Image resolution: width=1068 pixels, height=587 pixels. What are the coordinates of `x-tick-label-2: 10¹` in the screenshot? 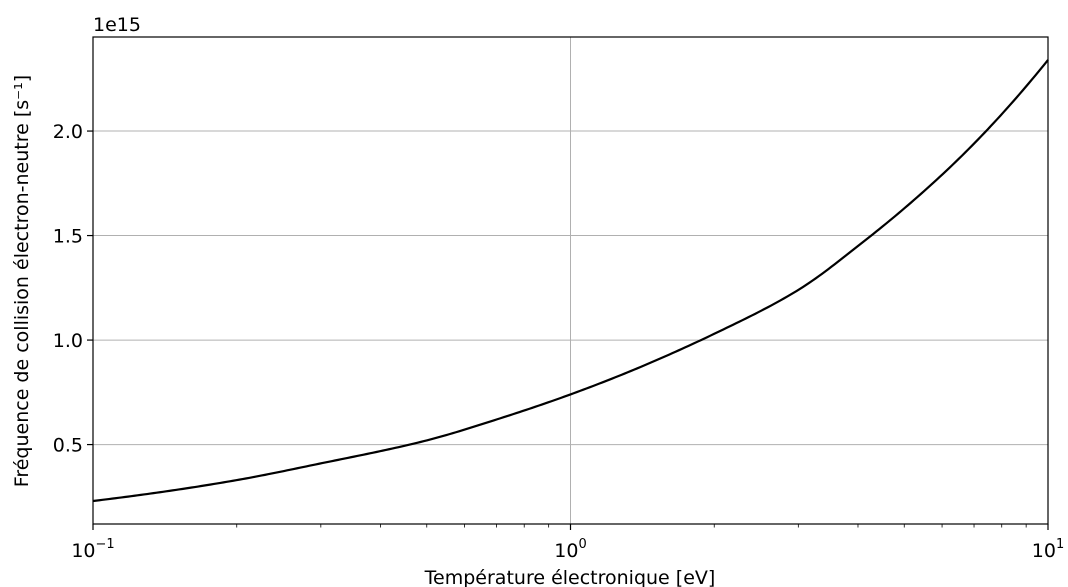 It's located at (1048, 549).